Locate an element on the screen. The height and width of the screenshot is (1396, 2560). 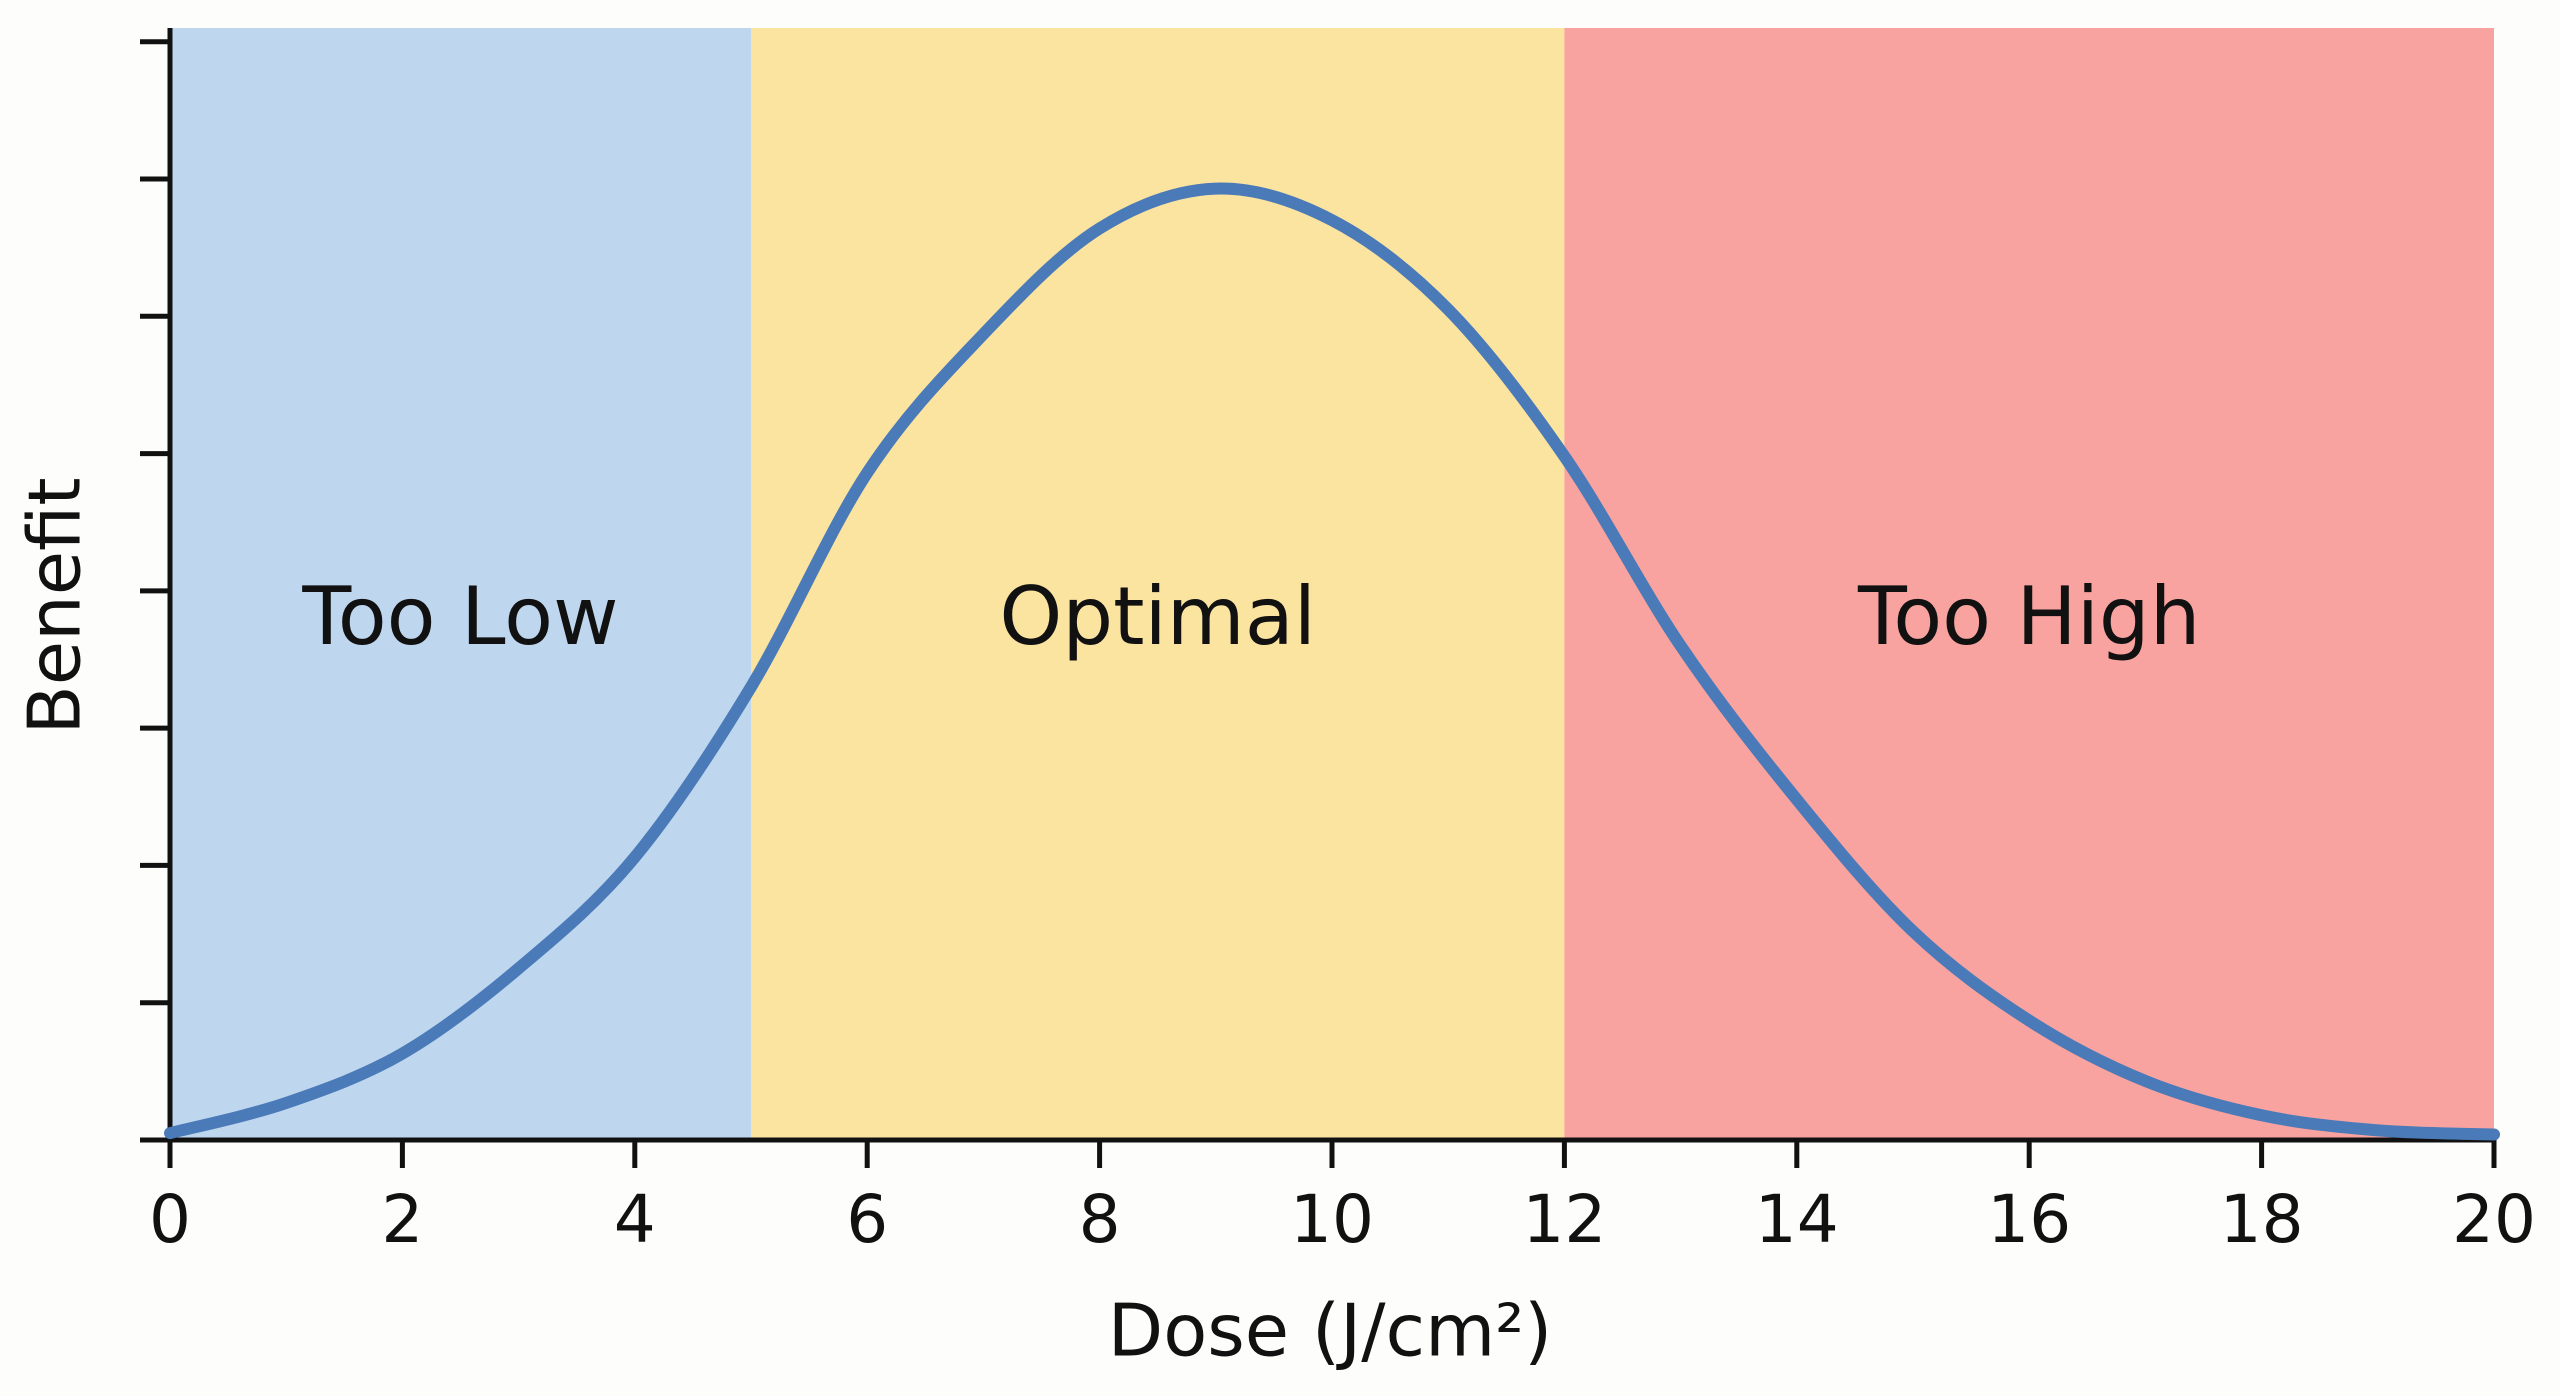
x-tick-label: 18 is located at coordinates (2262, 1219).